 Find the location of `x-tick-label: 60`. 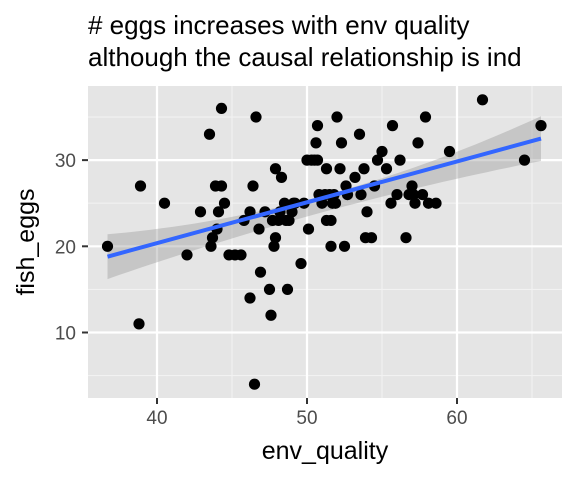

x-tick-label: 60 is located at coordinates (456, 418).